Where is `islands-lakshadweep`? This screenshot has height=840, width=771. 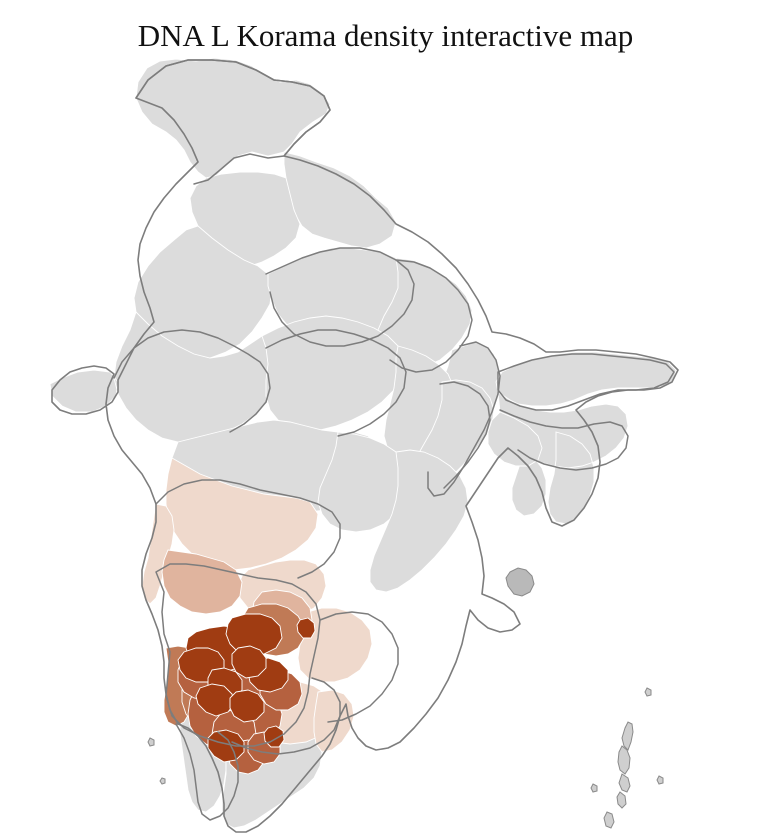
islands-lakshadweep is located at coordinates (156, 761).